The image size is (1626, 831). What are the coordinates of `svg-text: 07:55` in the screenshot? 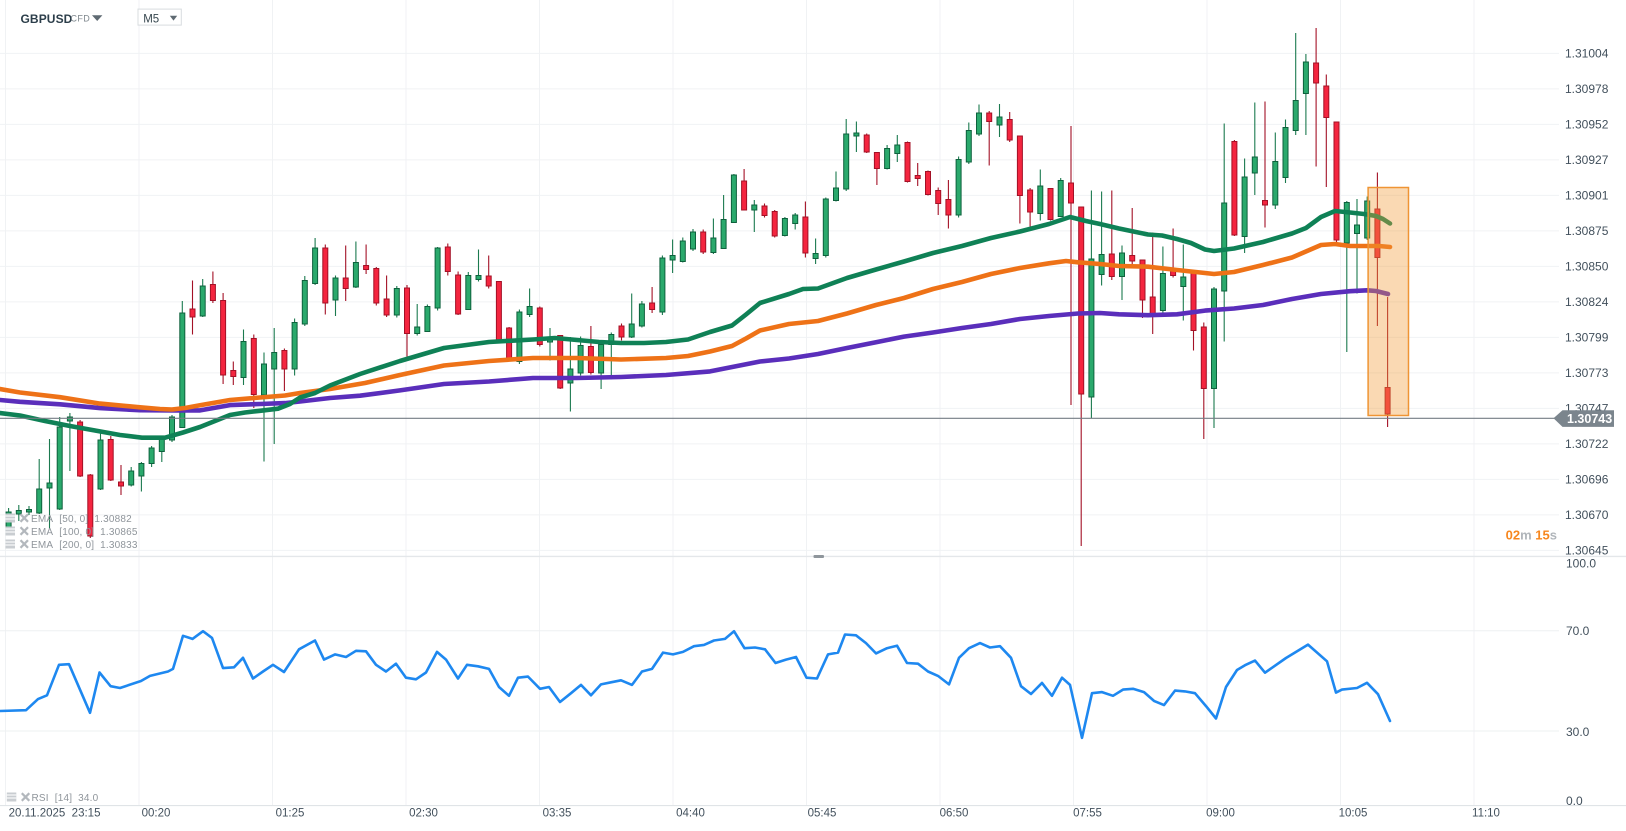 It's located at (1087, 814).